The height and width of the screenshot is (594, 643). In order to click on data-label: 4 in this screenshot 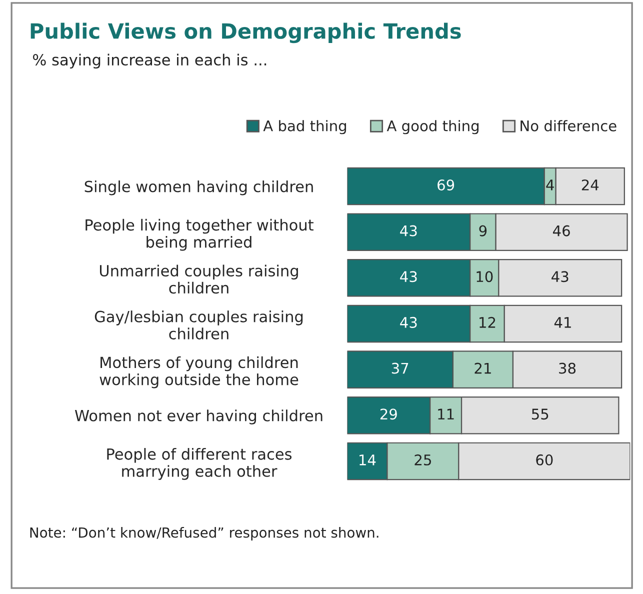, I will do `click(550, 185)`.